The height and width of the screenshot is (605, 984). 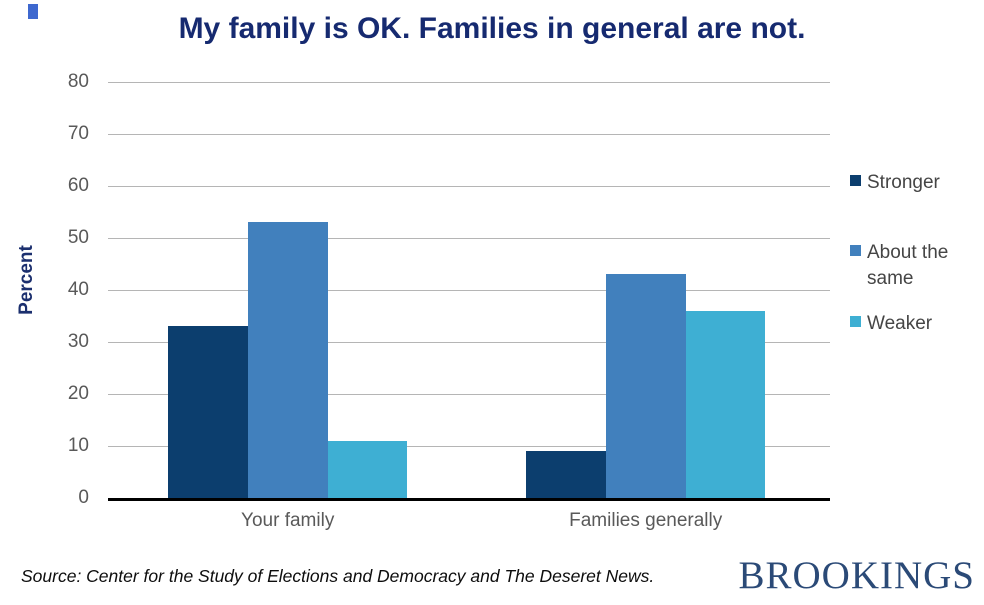 I want to click on x-category-label: Your family, so click(x=288, y=520).